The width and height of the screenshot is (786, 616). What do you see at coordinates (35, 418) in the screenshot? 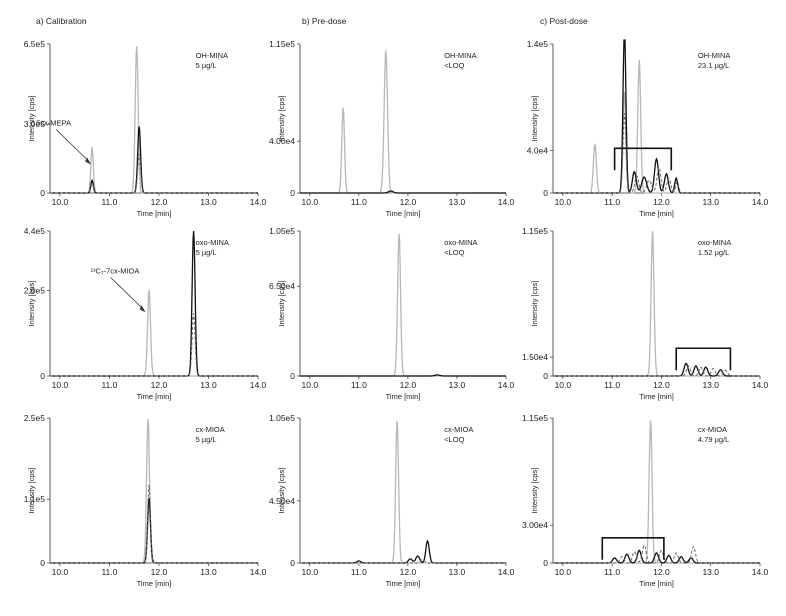
I see `y-tick-label: 2.5e5` at bounding box center [35, 418].